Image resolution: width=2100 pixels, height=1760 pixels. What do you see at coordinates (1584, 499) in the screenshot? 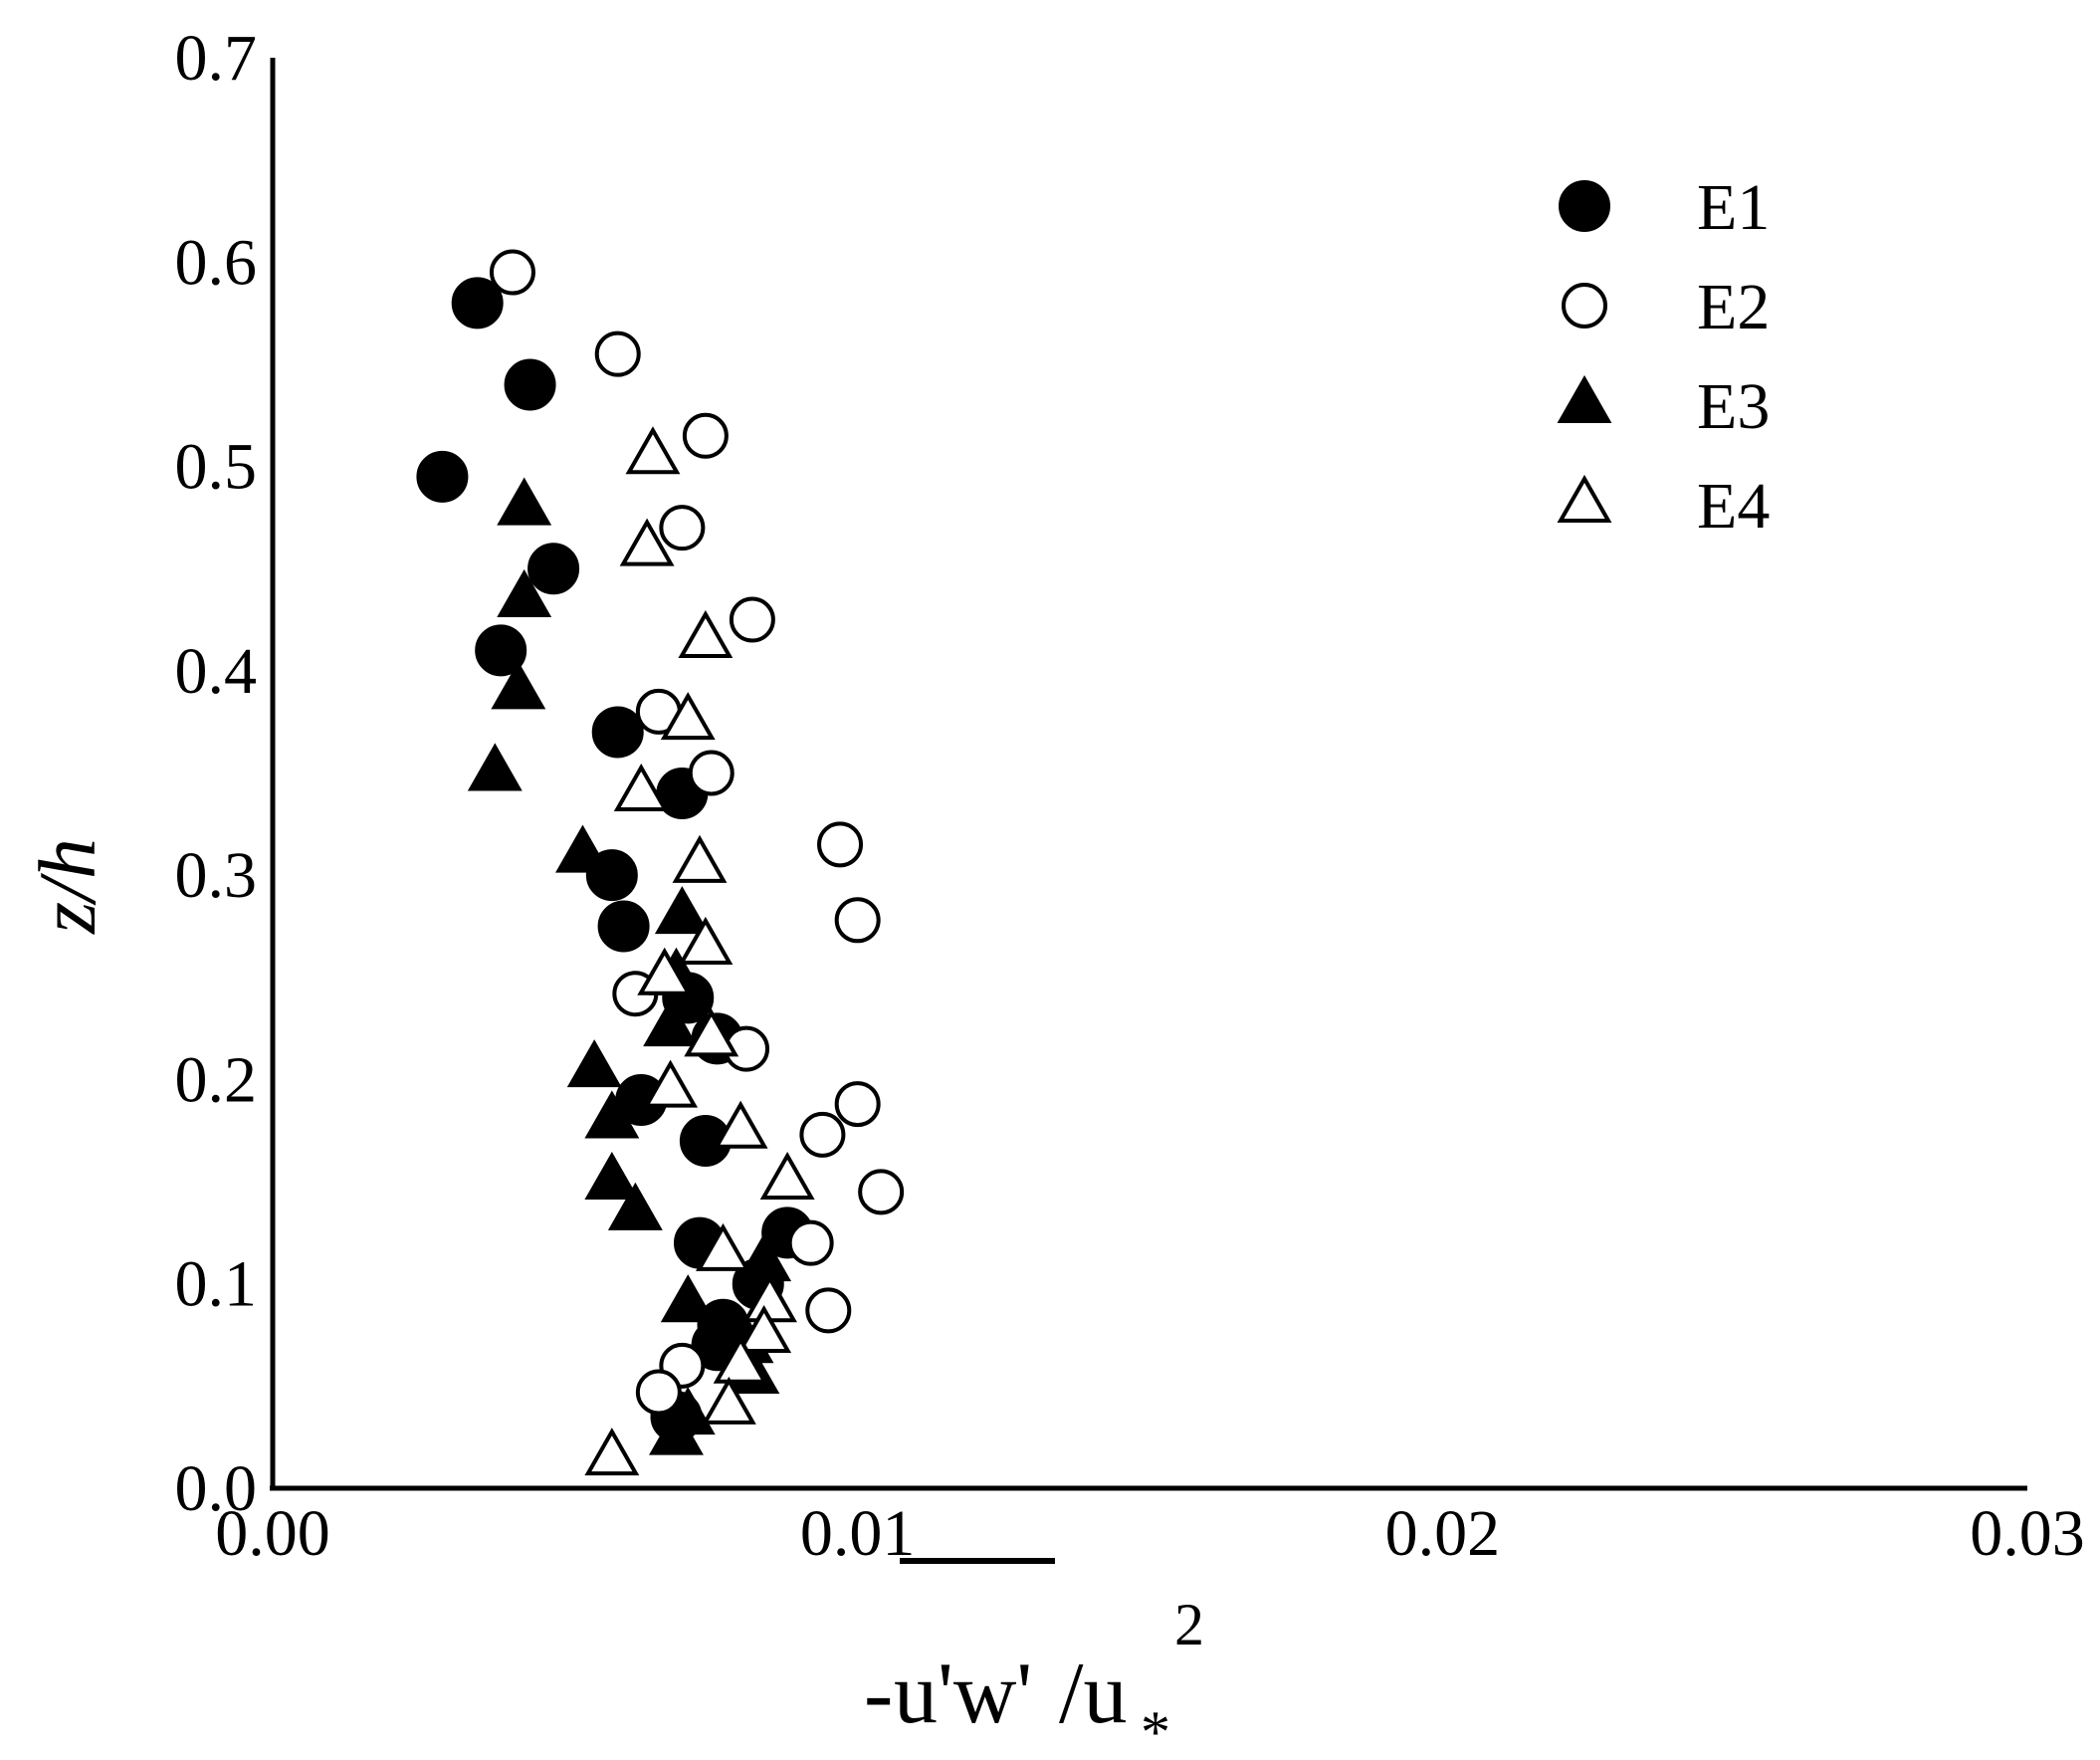
I see `legend-marker-e4` at bounding box center [1584, 499].